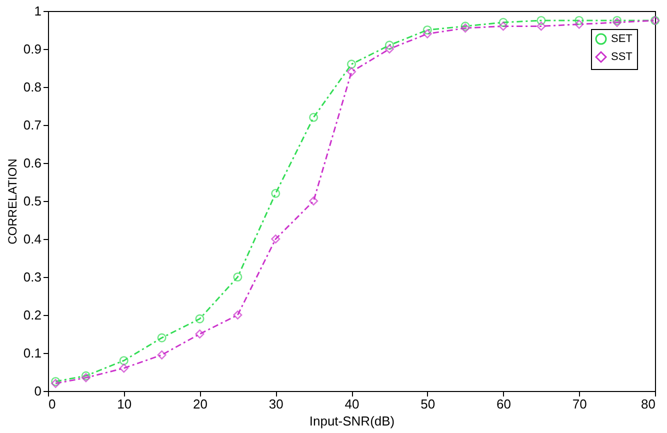  Describe the element at coordinates (12, 201) in the screenshot. I see `y-axis-title: CORRELATION` at that location.